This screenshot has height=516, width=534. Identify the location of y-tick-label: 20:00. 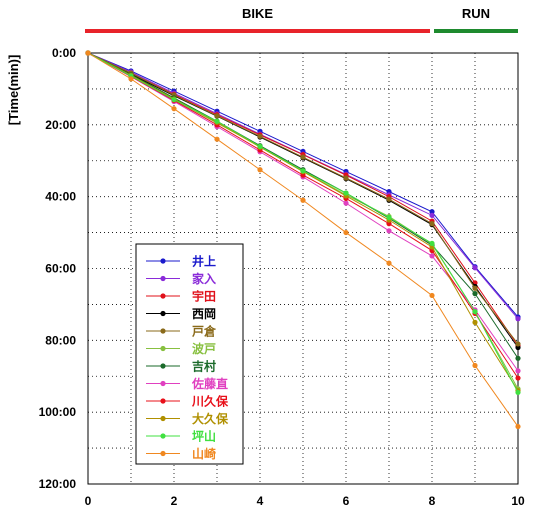
(60, 125).